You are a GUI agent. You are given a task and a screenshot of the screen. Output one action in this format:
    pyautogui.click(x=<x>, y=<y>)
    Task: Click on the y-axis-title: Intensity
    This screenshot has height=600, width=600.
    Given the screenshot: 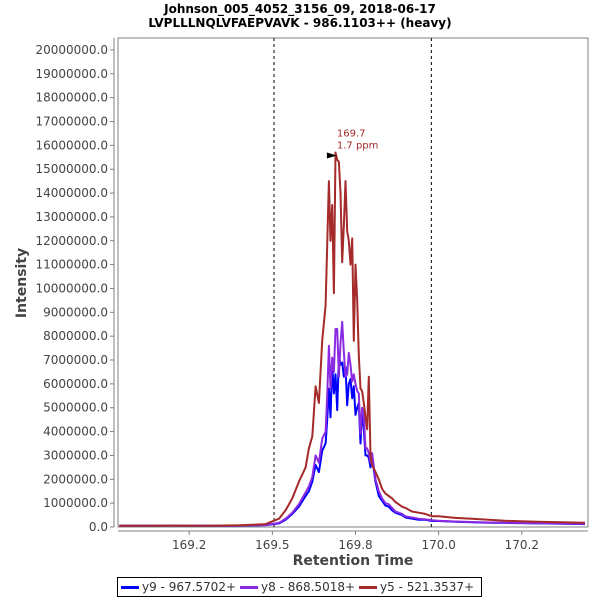 What is the action you would take?
    pyautogui.click(x=22, y=283)
    